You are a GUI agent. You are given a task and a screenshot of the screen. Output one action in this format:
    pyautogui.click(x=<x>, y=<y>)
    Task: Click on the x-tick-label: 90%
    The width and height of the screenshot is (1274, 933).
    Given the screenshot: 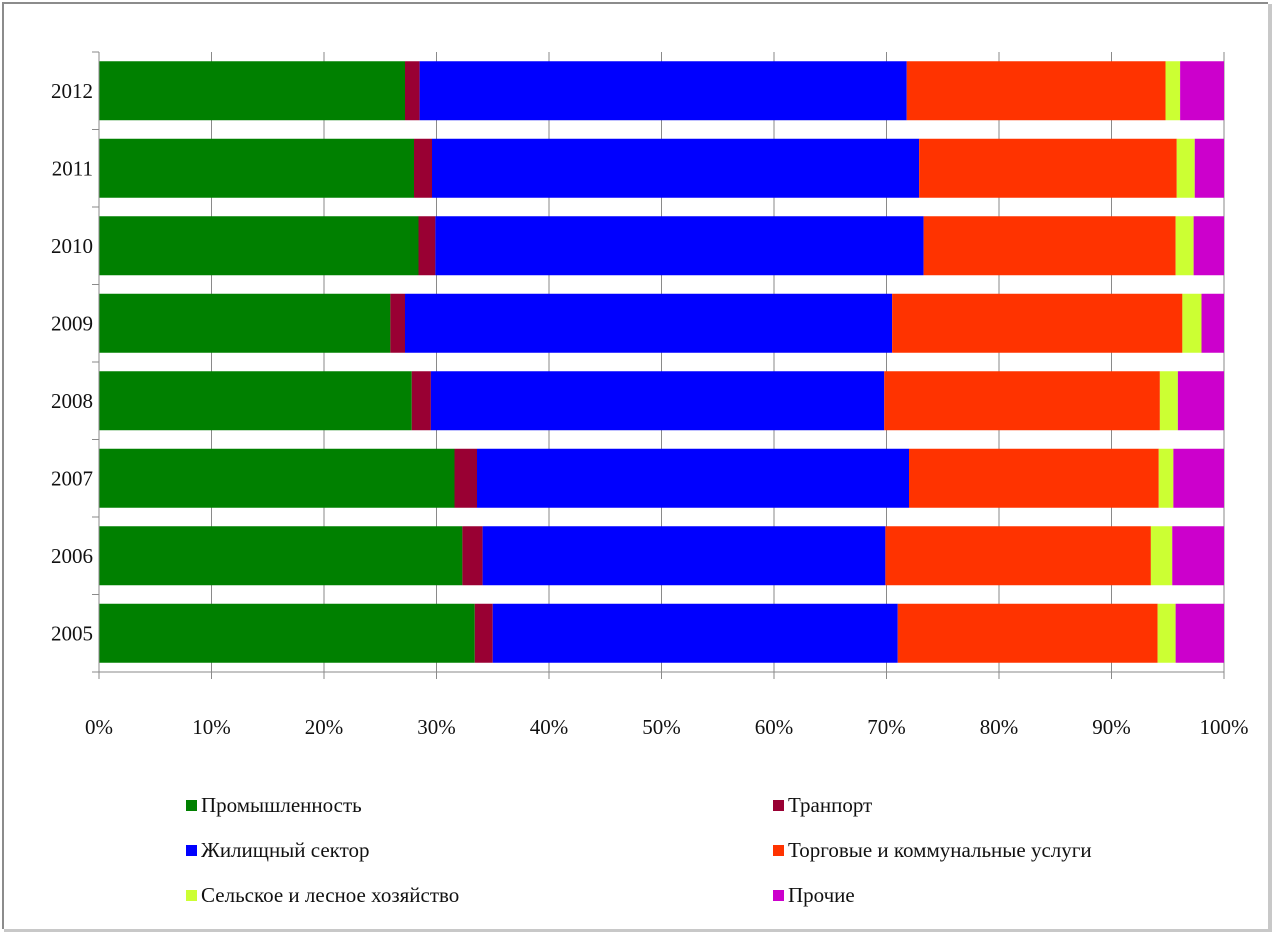 What is the action you would take?
    pyautogui.click(x=1111, y=727)
    